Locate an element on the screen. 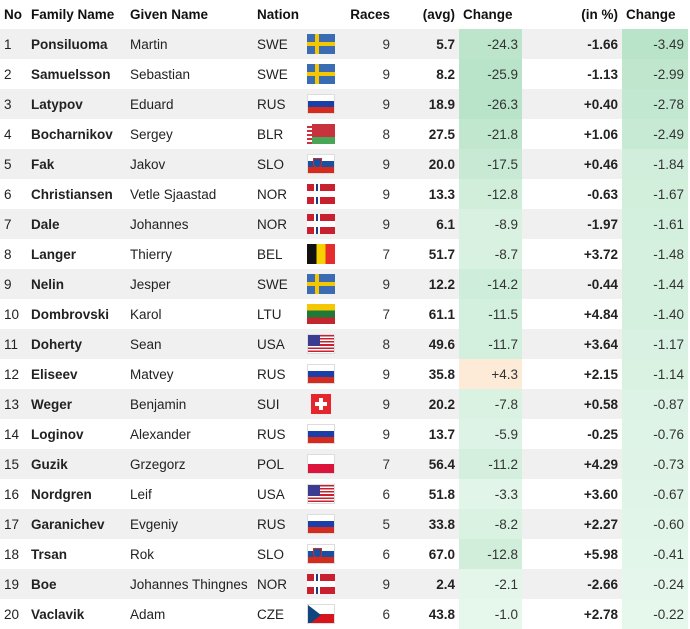 Image resolution: width=690 pixels, height=629 pixels. avg-cell: 51.8 is located at coordinates (441, 494).